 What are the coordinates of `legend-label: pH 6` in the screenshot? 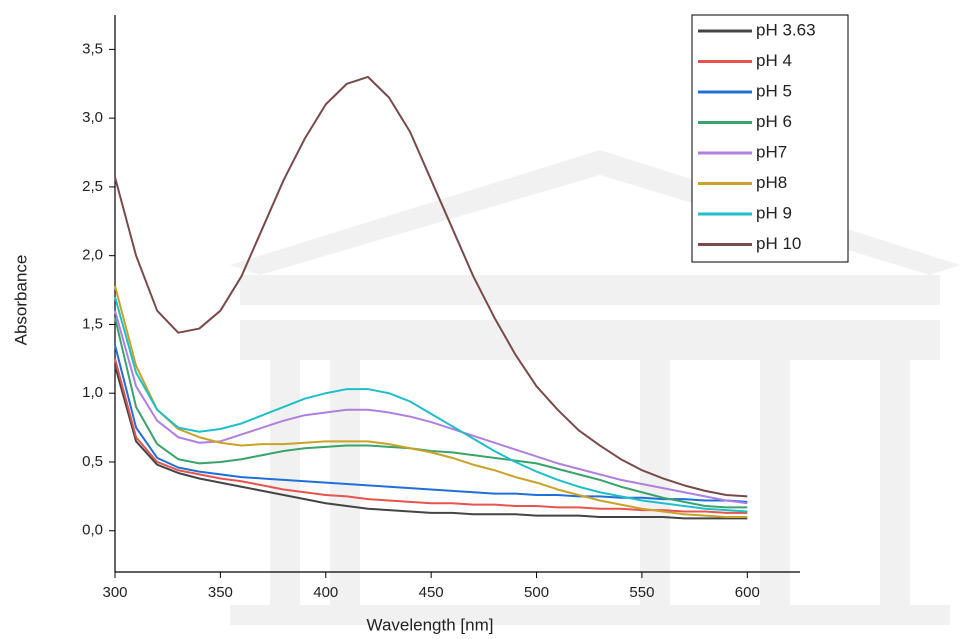 It's located at (774, 121).